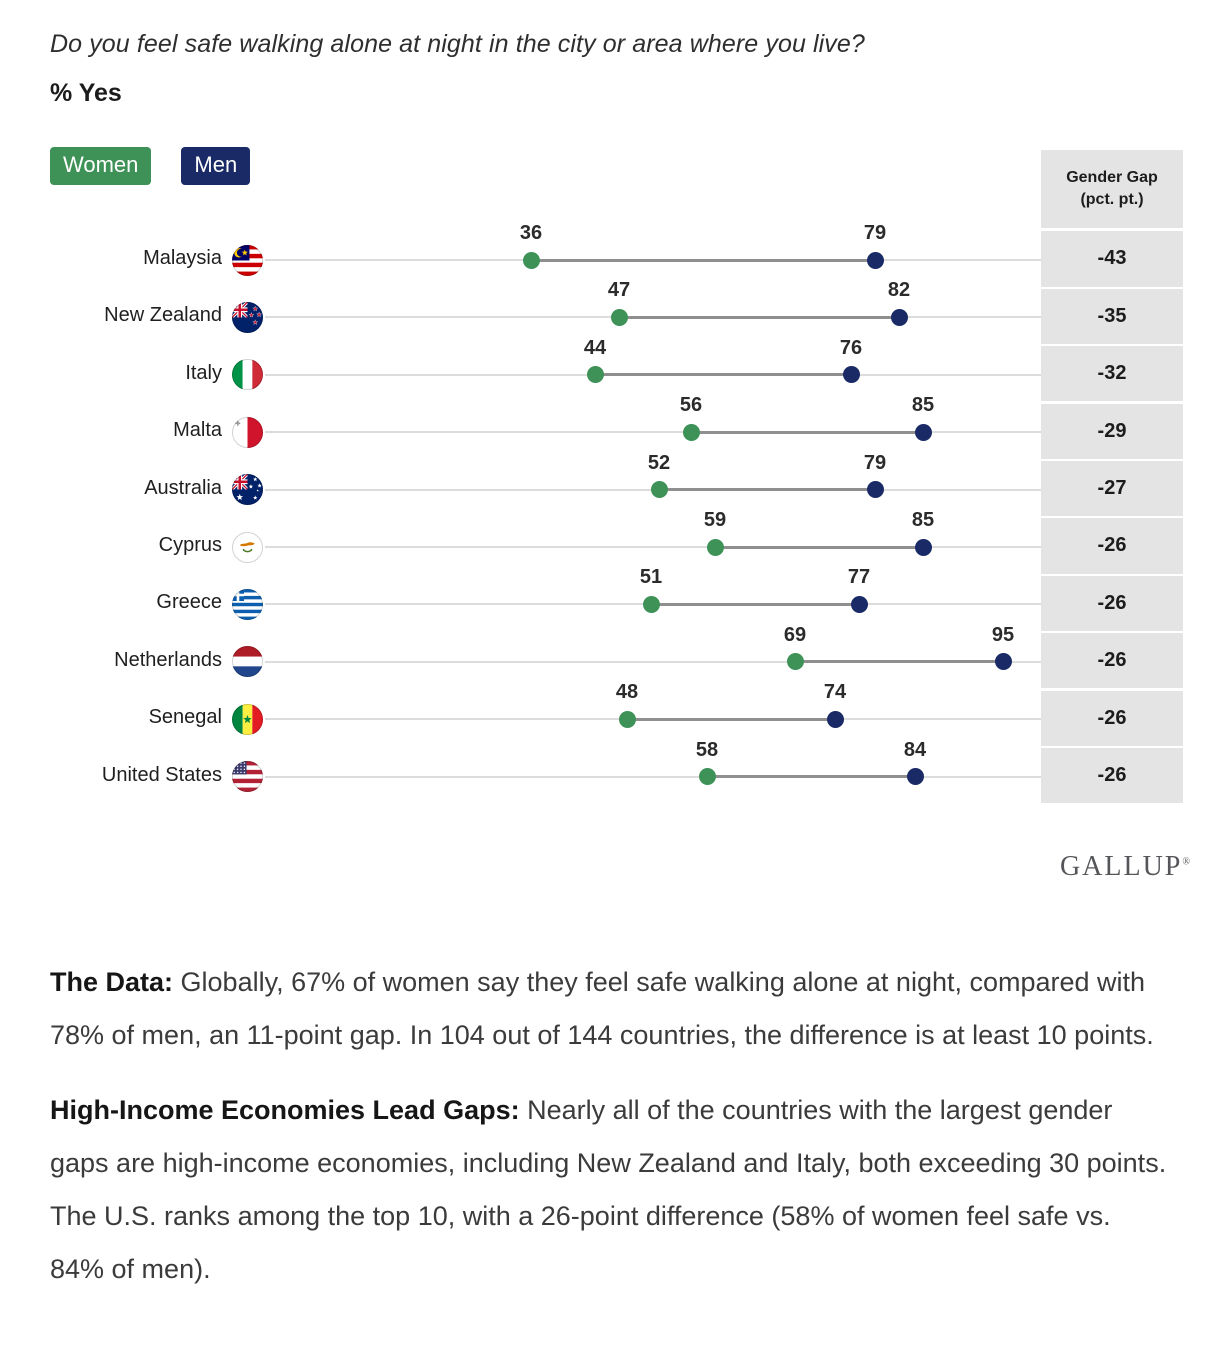  Describe the element at coordinates (659, 462) in the screenshot. I see `women-value: 52` at that location.